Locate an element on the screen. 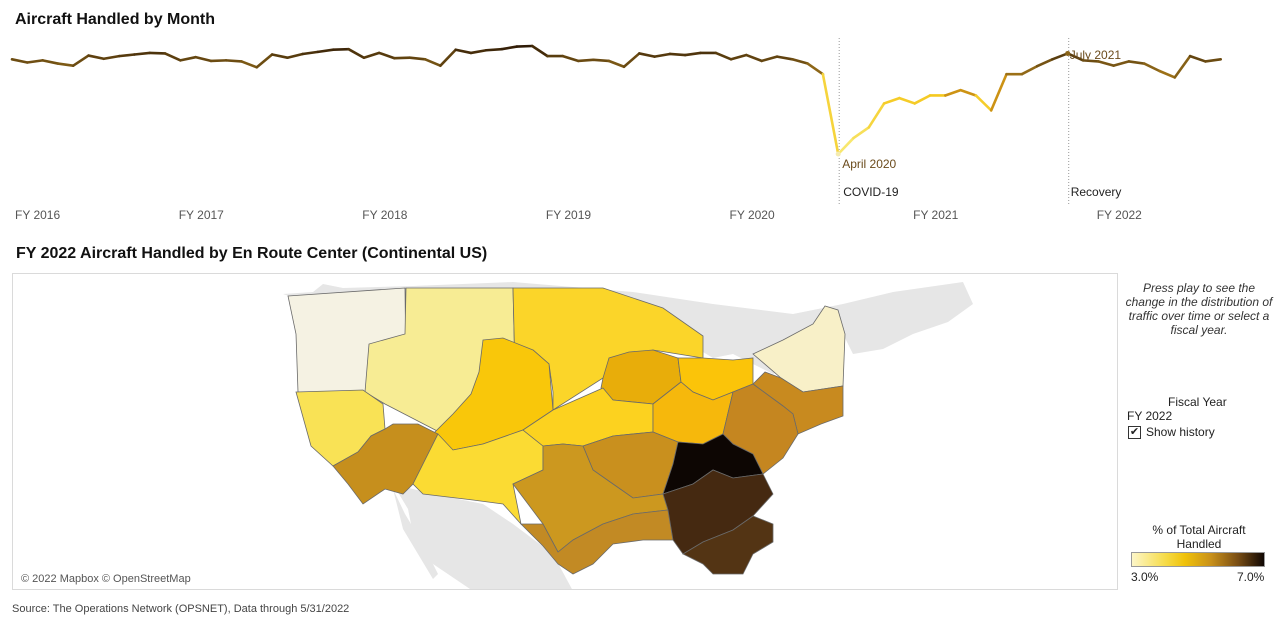  region-albuquerque is located at coordinates (478, 477).